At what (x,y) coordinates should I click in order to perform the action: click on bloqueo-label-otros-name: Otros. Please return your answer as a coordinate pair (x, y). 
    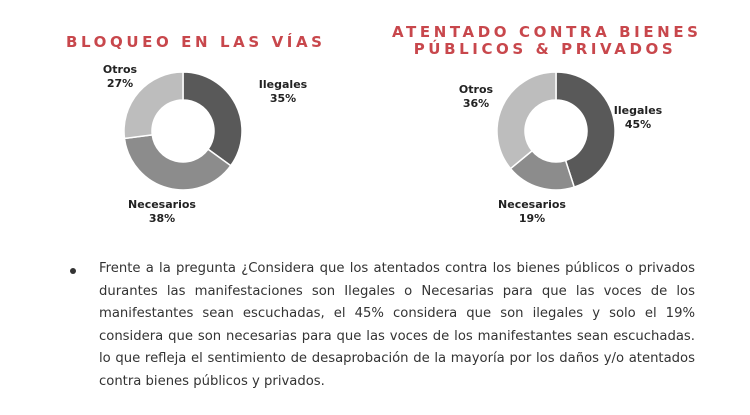
    Looking at the image, I should click on (120, 69).